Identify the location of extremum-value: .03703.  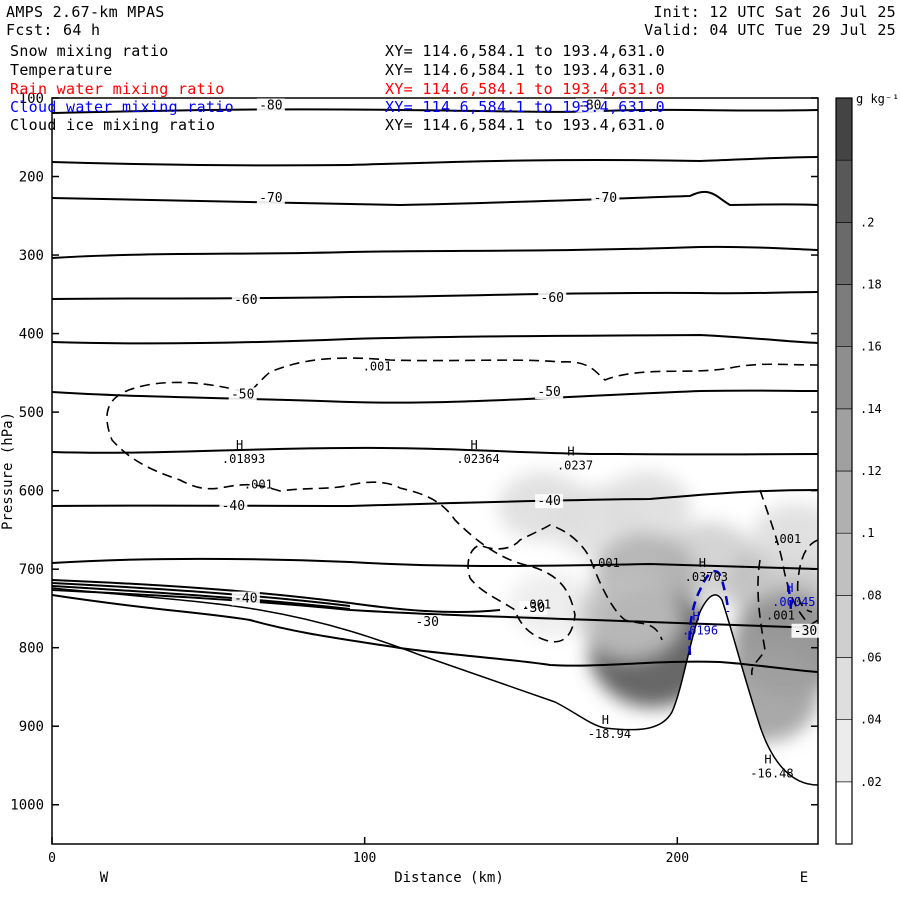
(706, 577).